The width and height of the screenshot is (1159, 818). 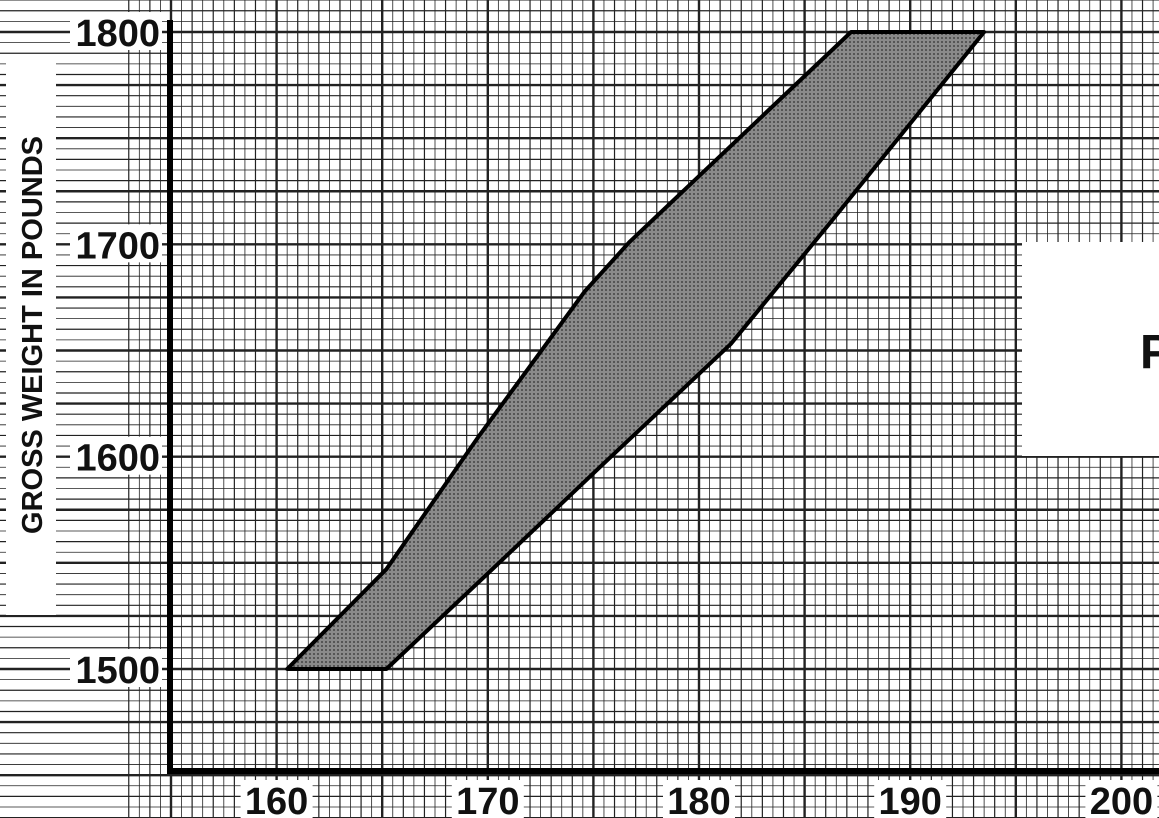 I want to click on side-panel-box, so click(x=1090, y=349).